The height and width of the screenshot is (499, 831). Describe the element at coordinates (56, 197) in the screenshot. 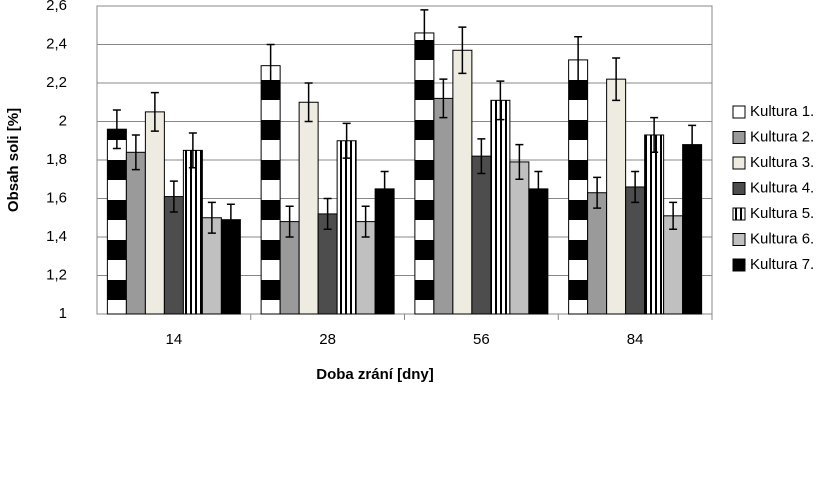

I see `y-tick-label: 1,6` at that location.